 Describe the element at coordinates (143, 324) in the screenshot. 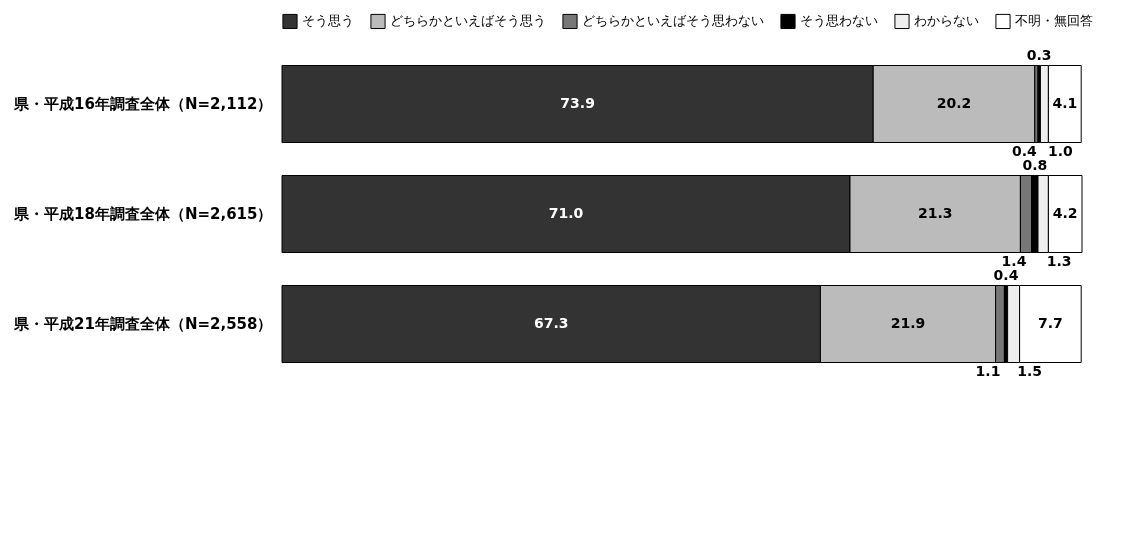

I see `y-tick-label: 県・平成21年調査全体（N=2,558）` at that location.